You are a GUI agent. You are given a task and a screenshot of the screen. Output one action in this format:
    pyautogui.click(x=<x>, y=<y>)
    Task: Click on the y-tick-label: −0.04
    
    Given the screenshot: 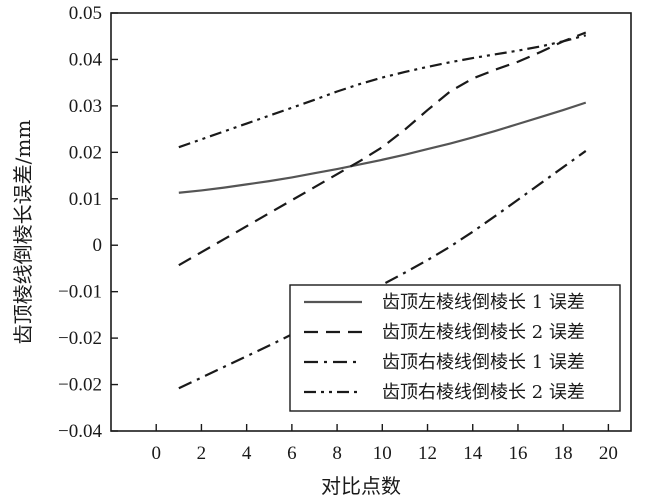 What is the action you would take?
    pyautogui.click(x=80, y=431)
    